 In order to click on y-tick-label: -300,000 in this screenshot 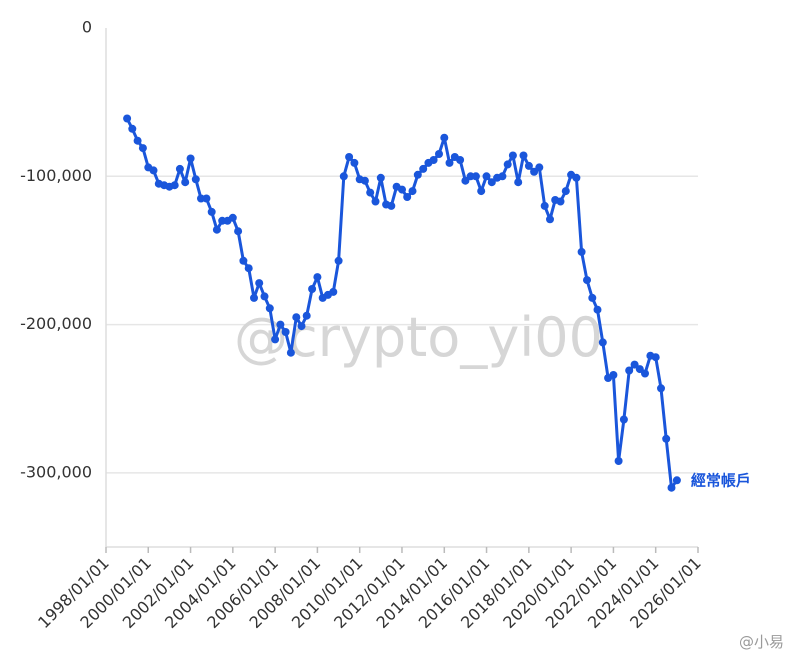, I will do `click(56, 471)`.